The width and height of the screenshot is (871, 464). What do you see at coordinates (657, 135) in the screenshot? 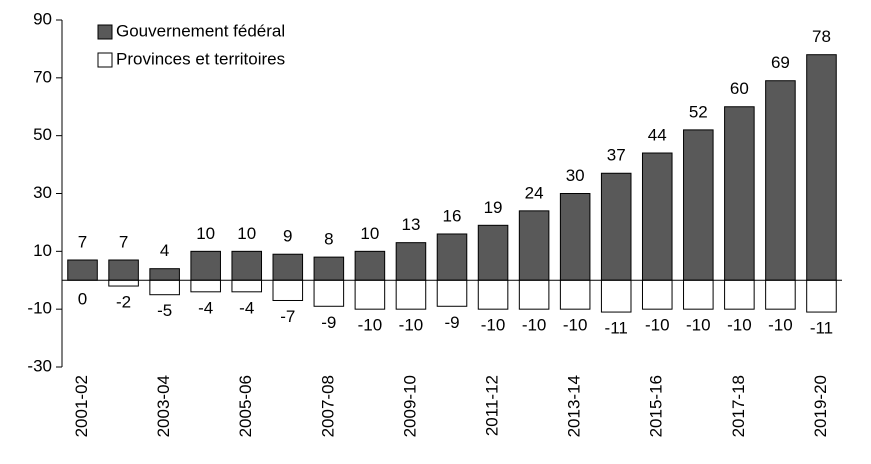
I see `data-label: 44` at bounding box center [657, 135].